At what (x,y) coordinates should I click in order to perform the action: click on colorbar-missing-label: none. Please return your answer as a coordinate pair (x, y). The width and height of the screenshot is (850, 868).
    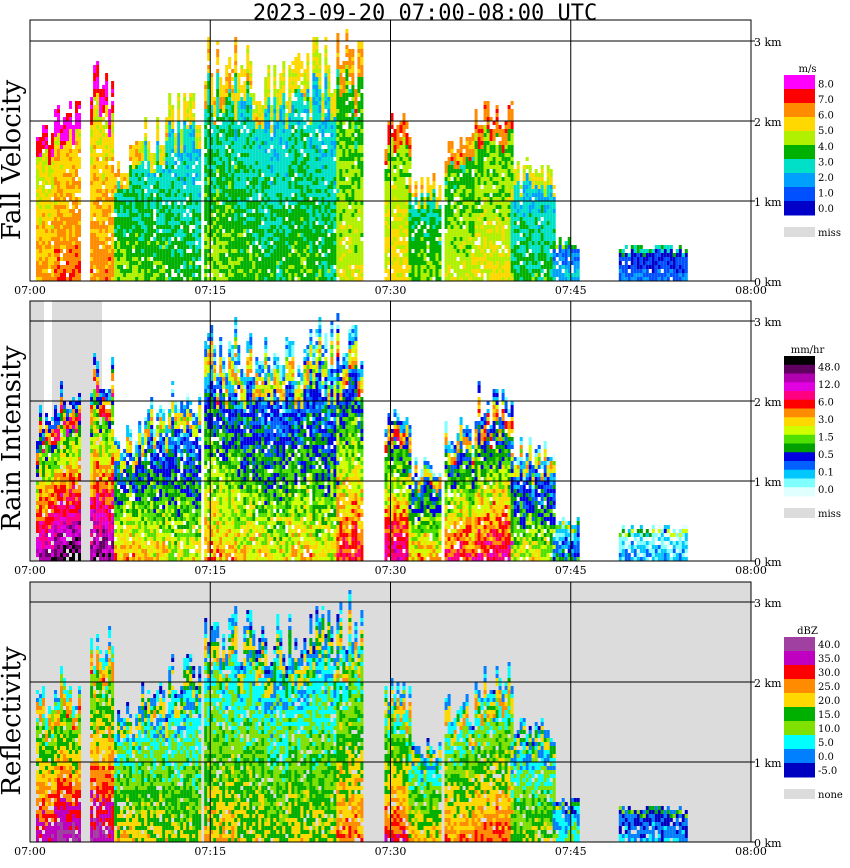
    Looking at the image, I should click on (830, 795).